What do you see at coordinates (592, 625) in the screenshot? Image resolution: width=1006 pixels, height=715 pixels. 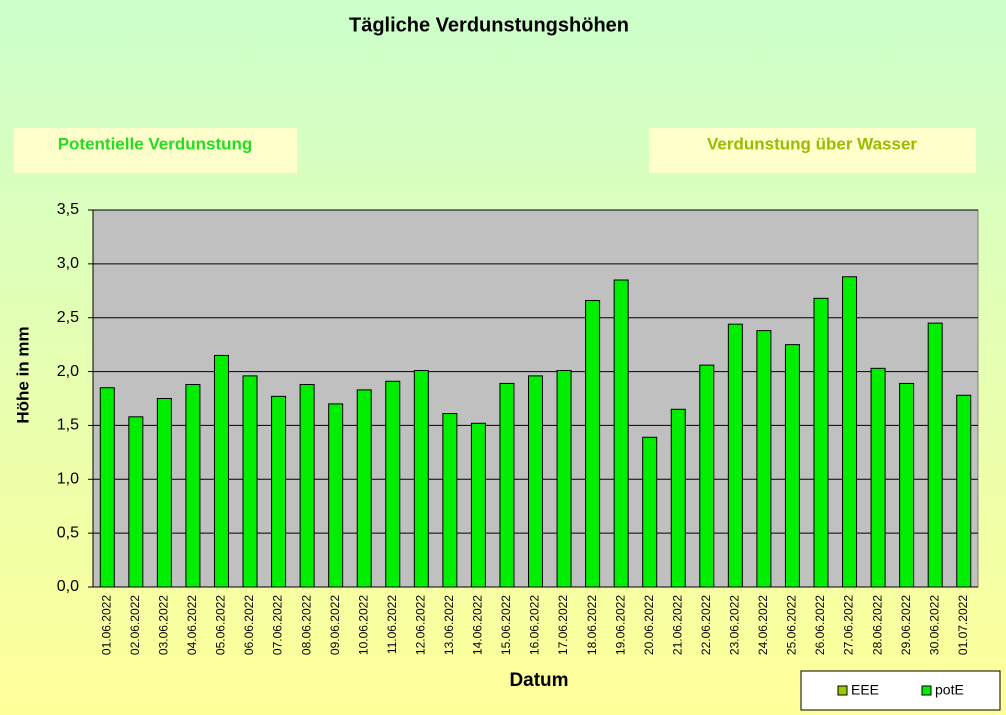 I see `x-tick-label: 18.06.2022` at bounding box center [592, 625].